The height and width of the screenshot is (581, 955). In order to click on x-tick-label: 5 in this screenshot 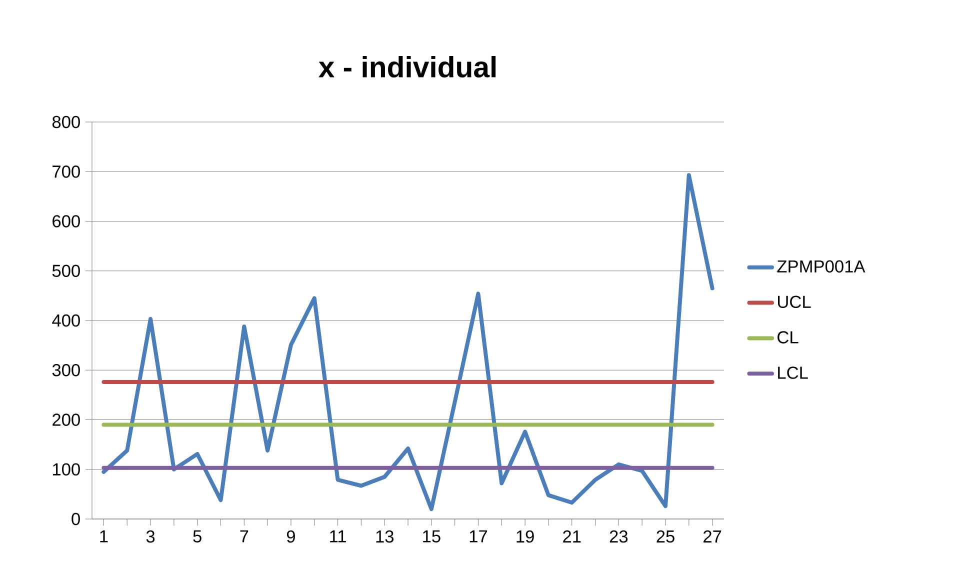, I will do `click(197, 536)`.